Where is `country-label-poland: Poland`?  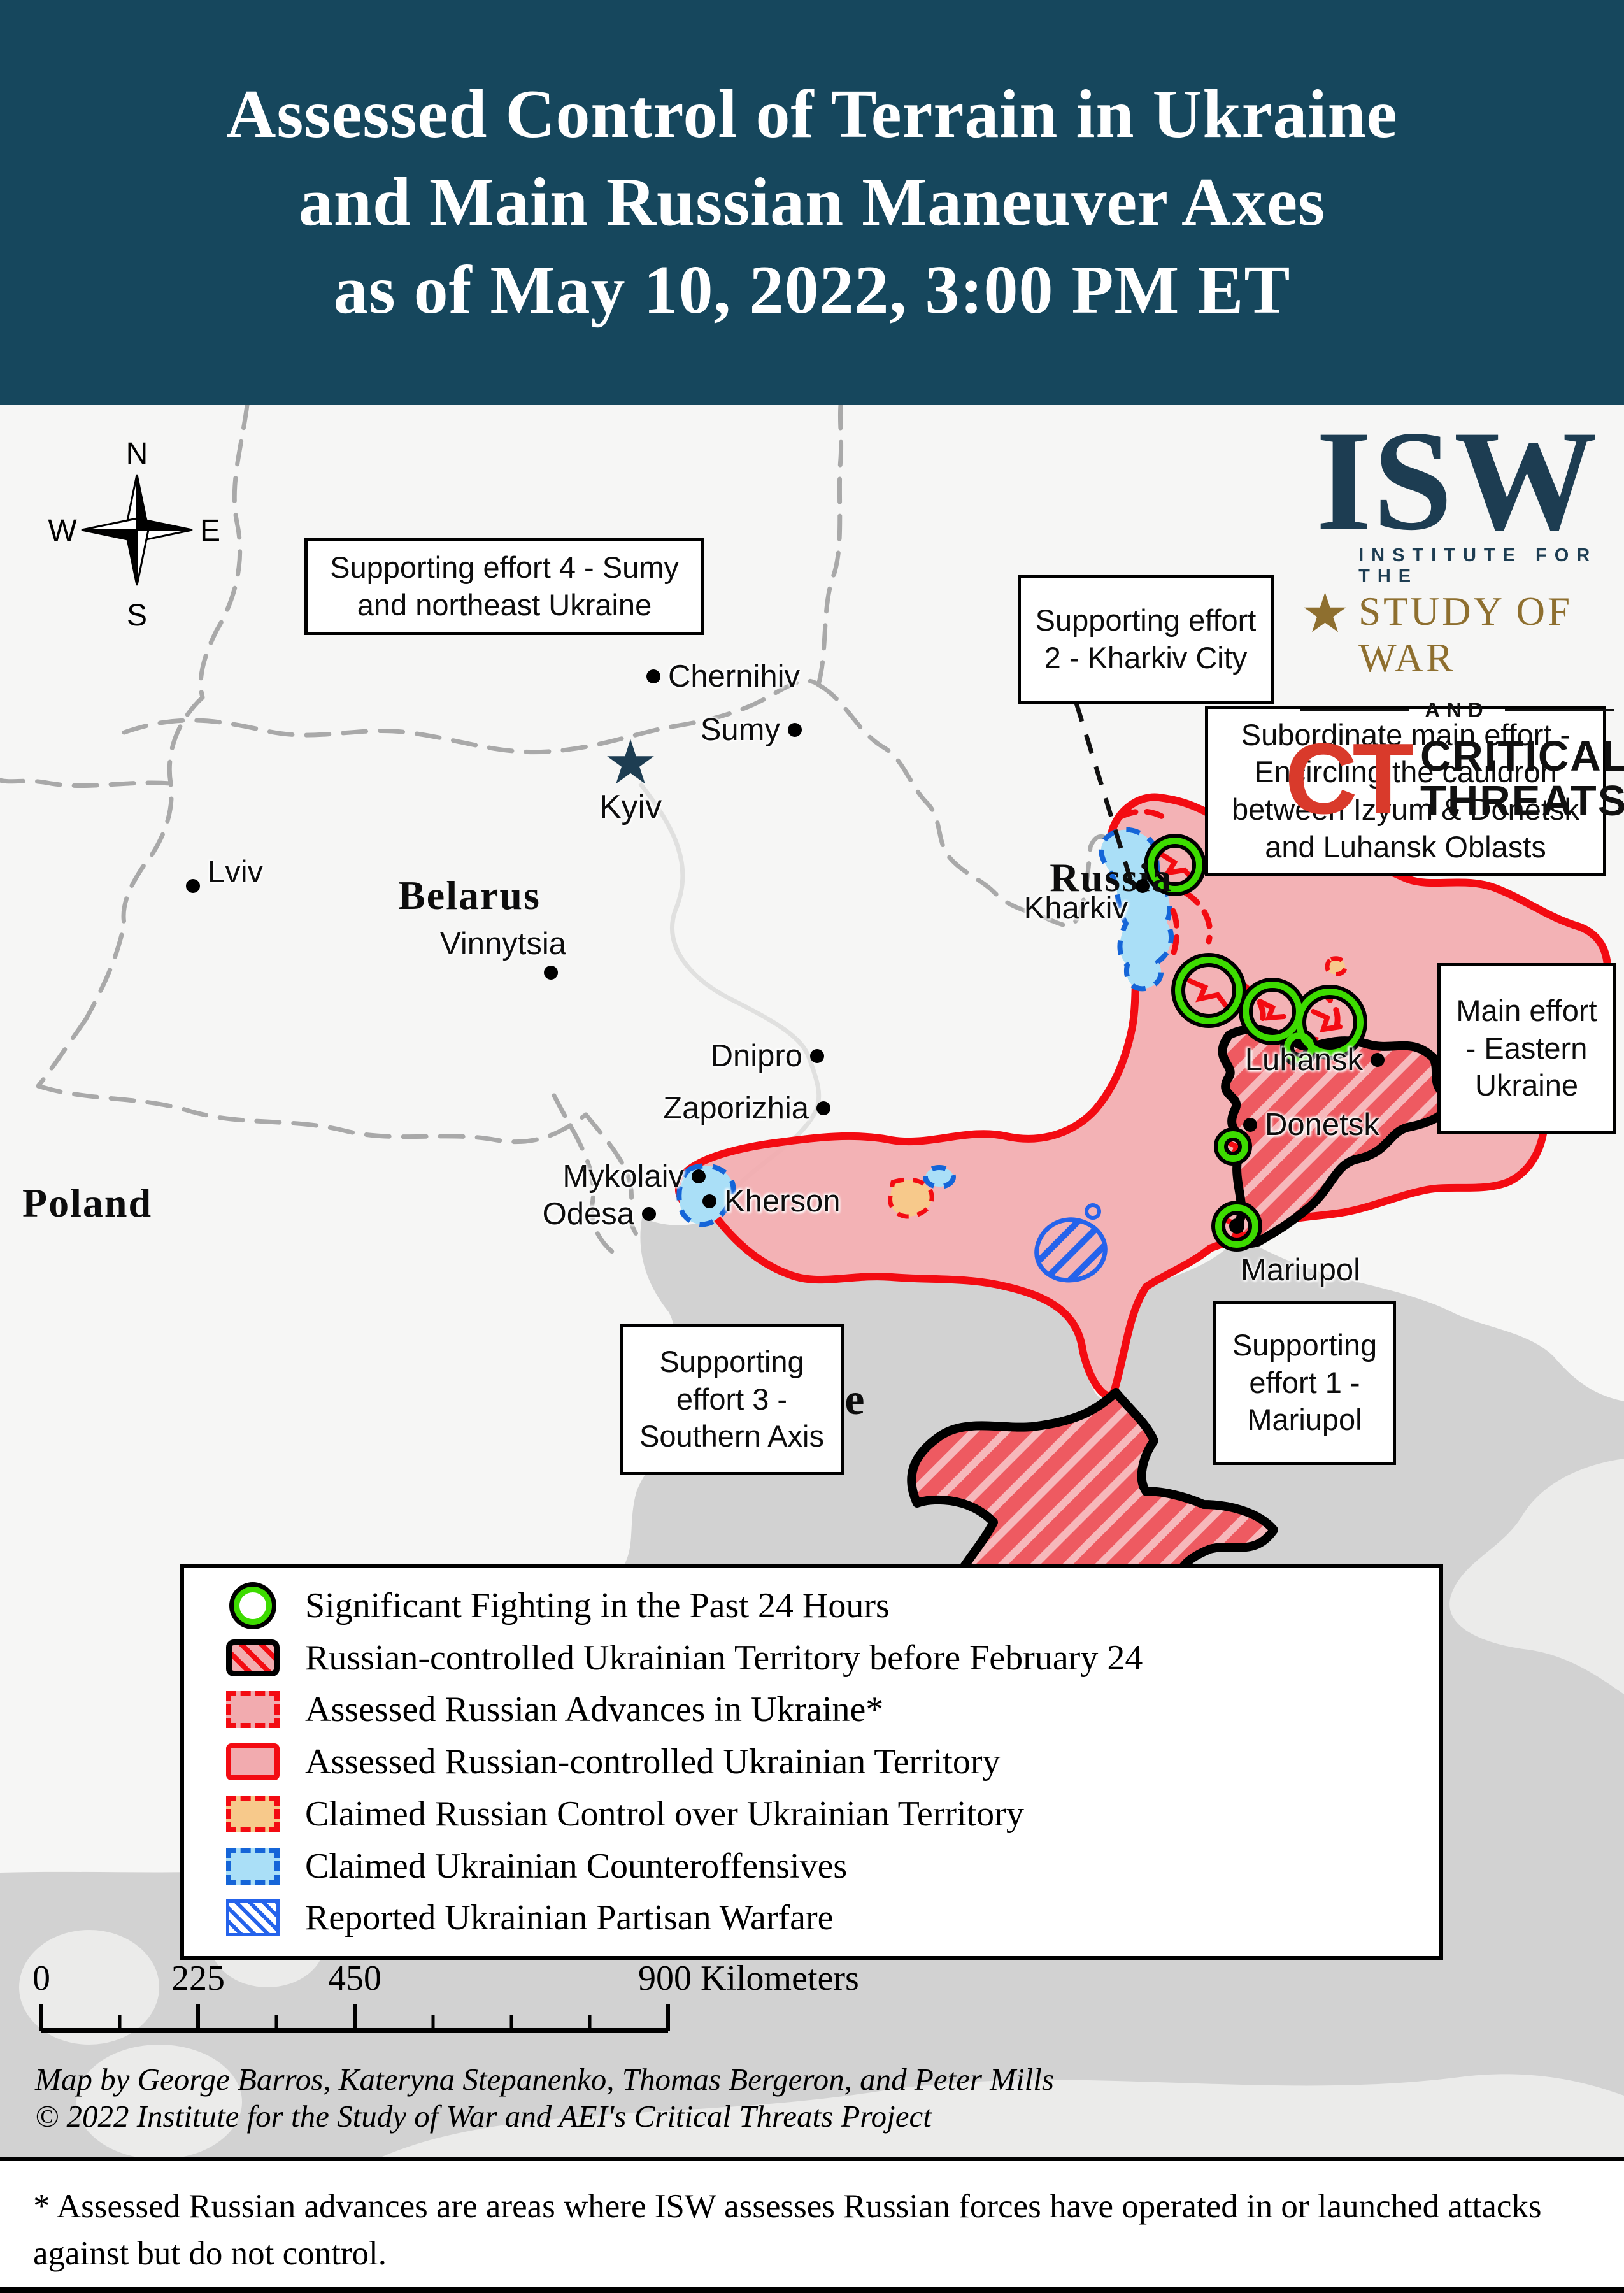
country-label-poland: Poland is located at coordinates (87, 1202).